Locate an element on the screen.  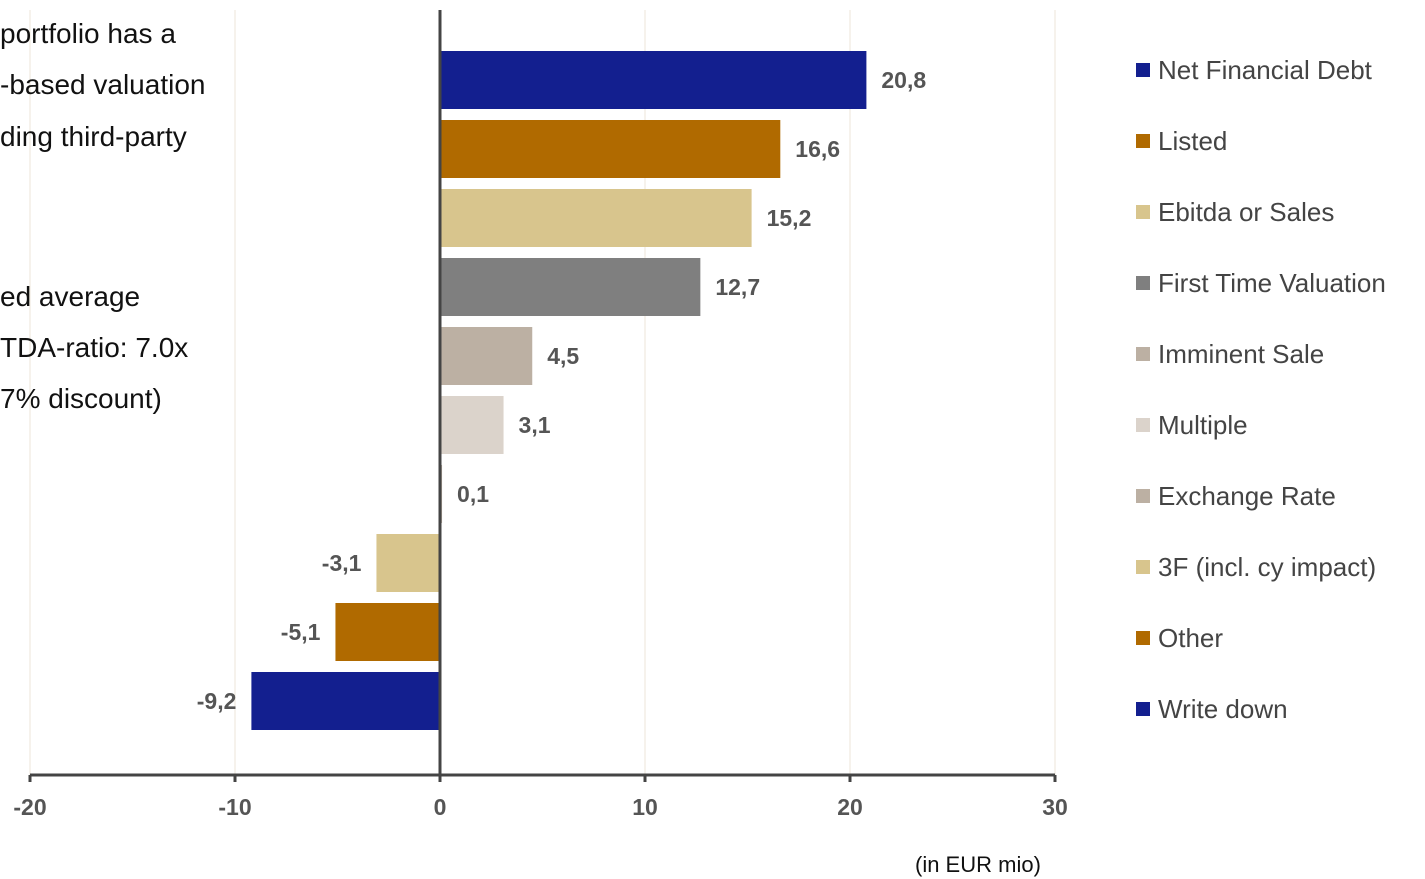
legend-label: Net Financial Debt is located at coordinates (1265, 69).